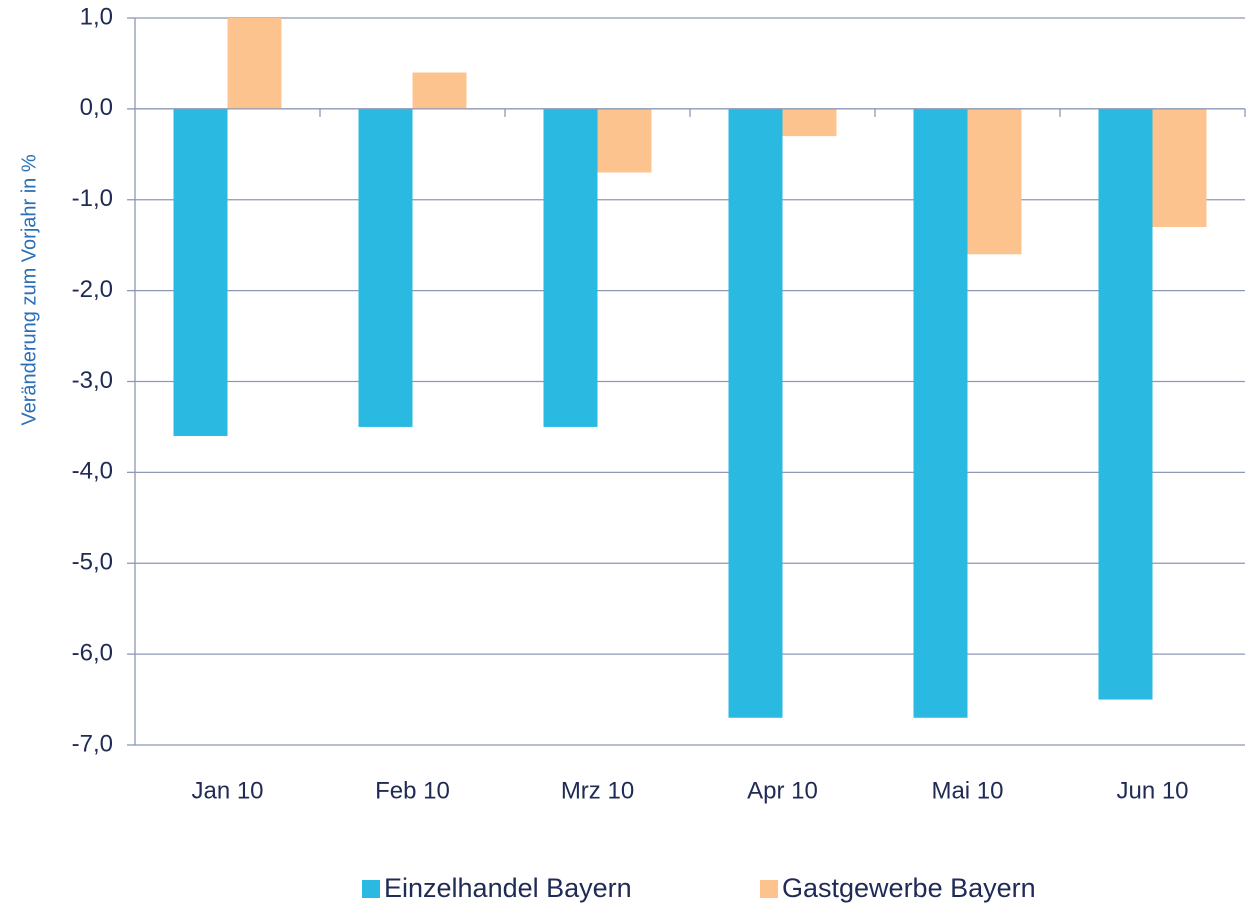 Image resolution: width=1255 pixels, height=917 pixels. I want to click on y-tick-label: -2,0, so click(92, 289).